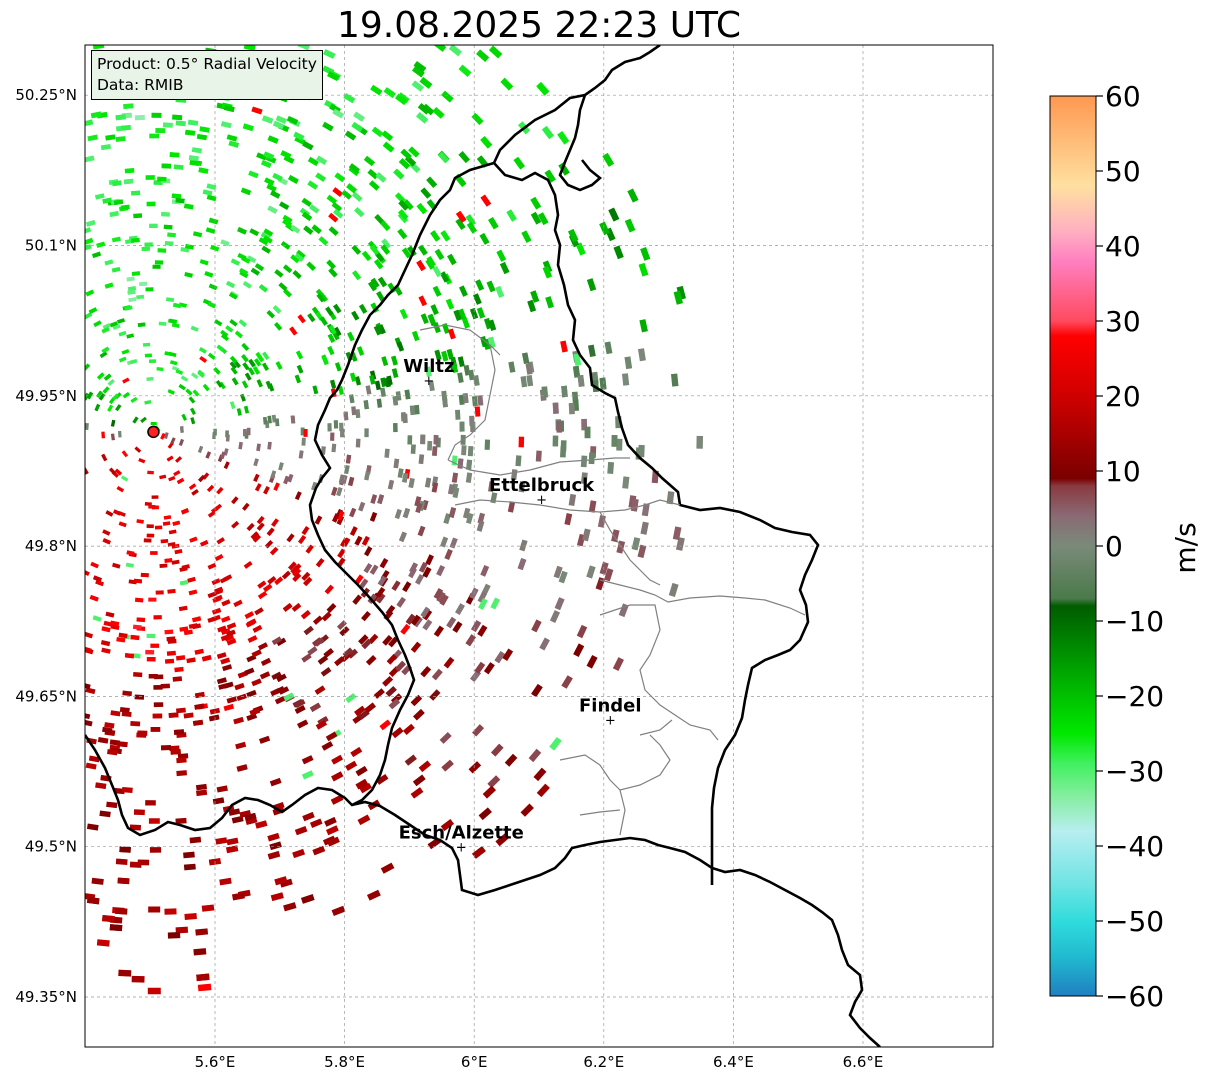 The width and height of the screenshot is (1207, 1081). What do you see at coordinates (520, 606) in the screenshot?
I see `city-markers: +Wiltz+Ettelbruck+Findel+Esch/Alzette` at bounding box center [520, 606].